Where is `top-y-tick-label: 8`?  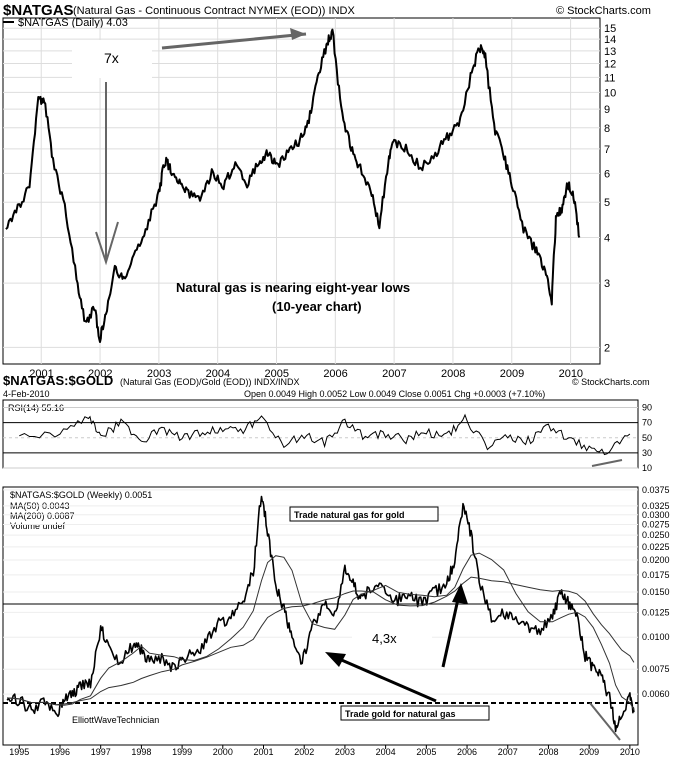 top-y-tick-label: 8 is located at coordinates (607, 129).